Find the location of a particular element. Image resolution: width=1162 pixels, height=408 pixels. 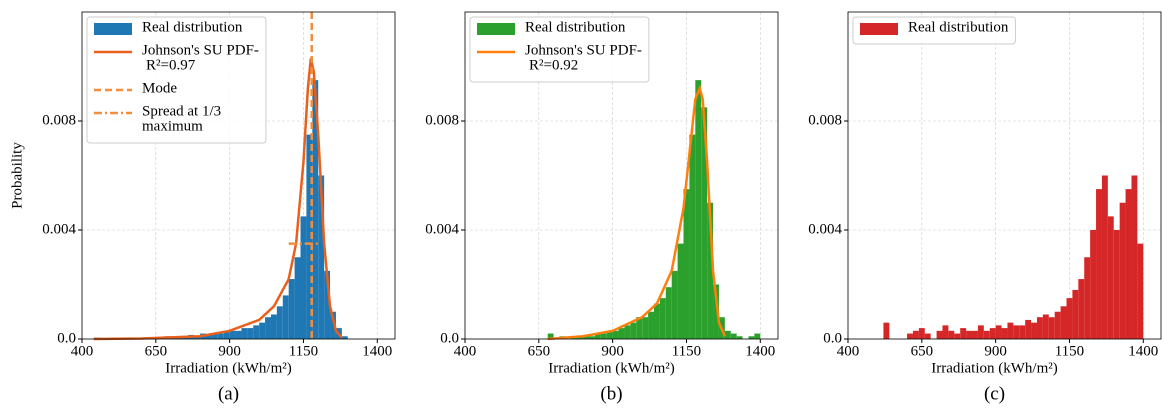

legend-handle is located at coordinates (113, 29).